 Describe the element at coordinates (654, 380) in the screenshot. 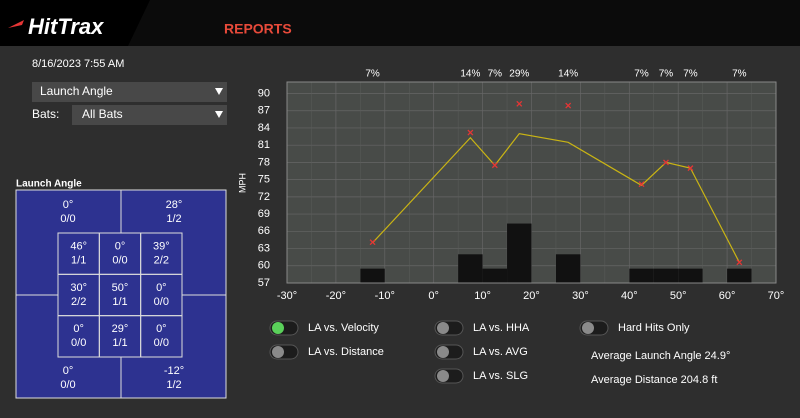

I see `stat: Average Distance 204.8 ft` at that location.